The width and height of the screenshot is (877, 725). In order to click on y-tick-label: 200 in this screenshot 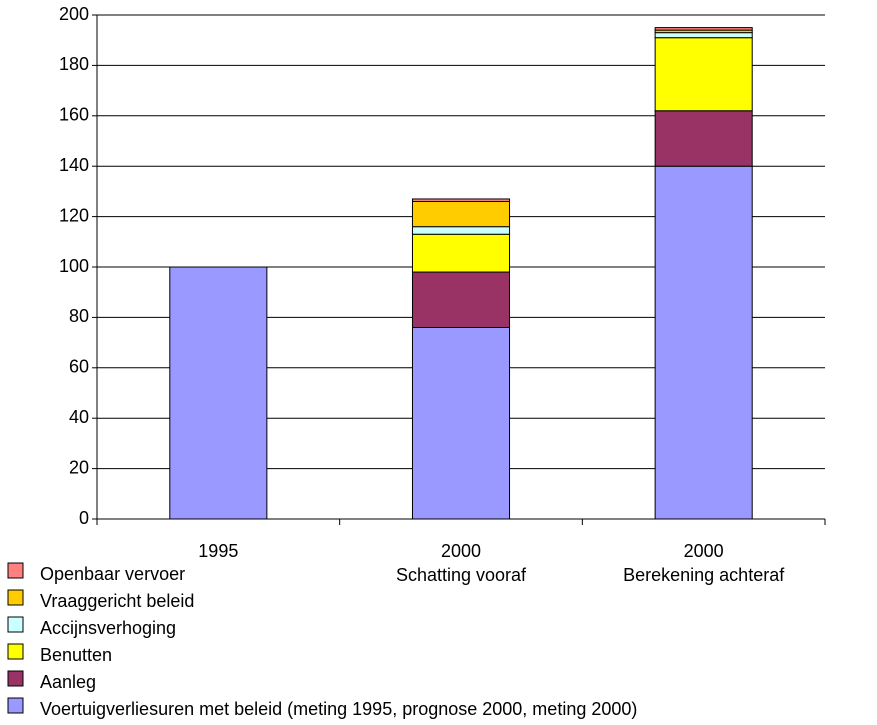, I will do `click(74, 14)`.